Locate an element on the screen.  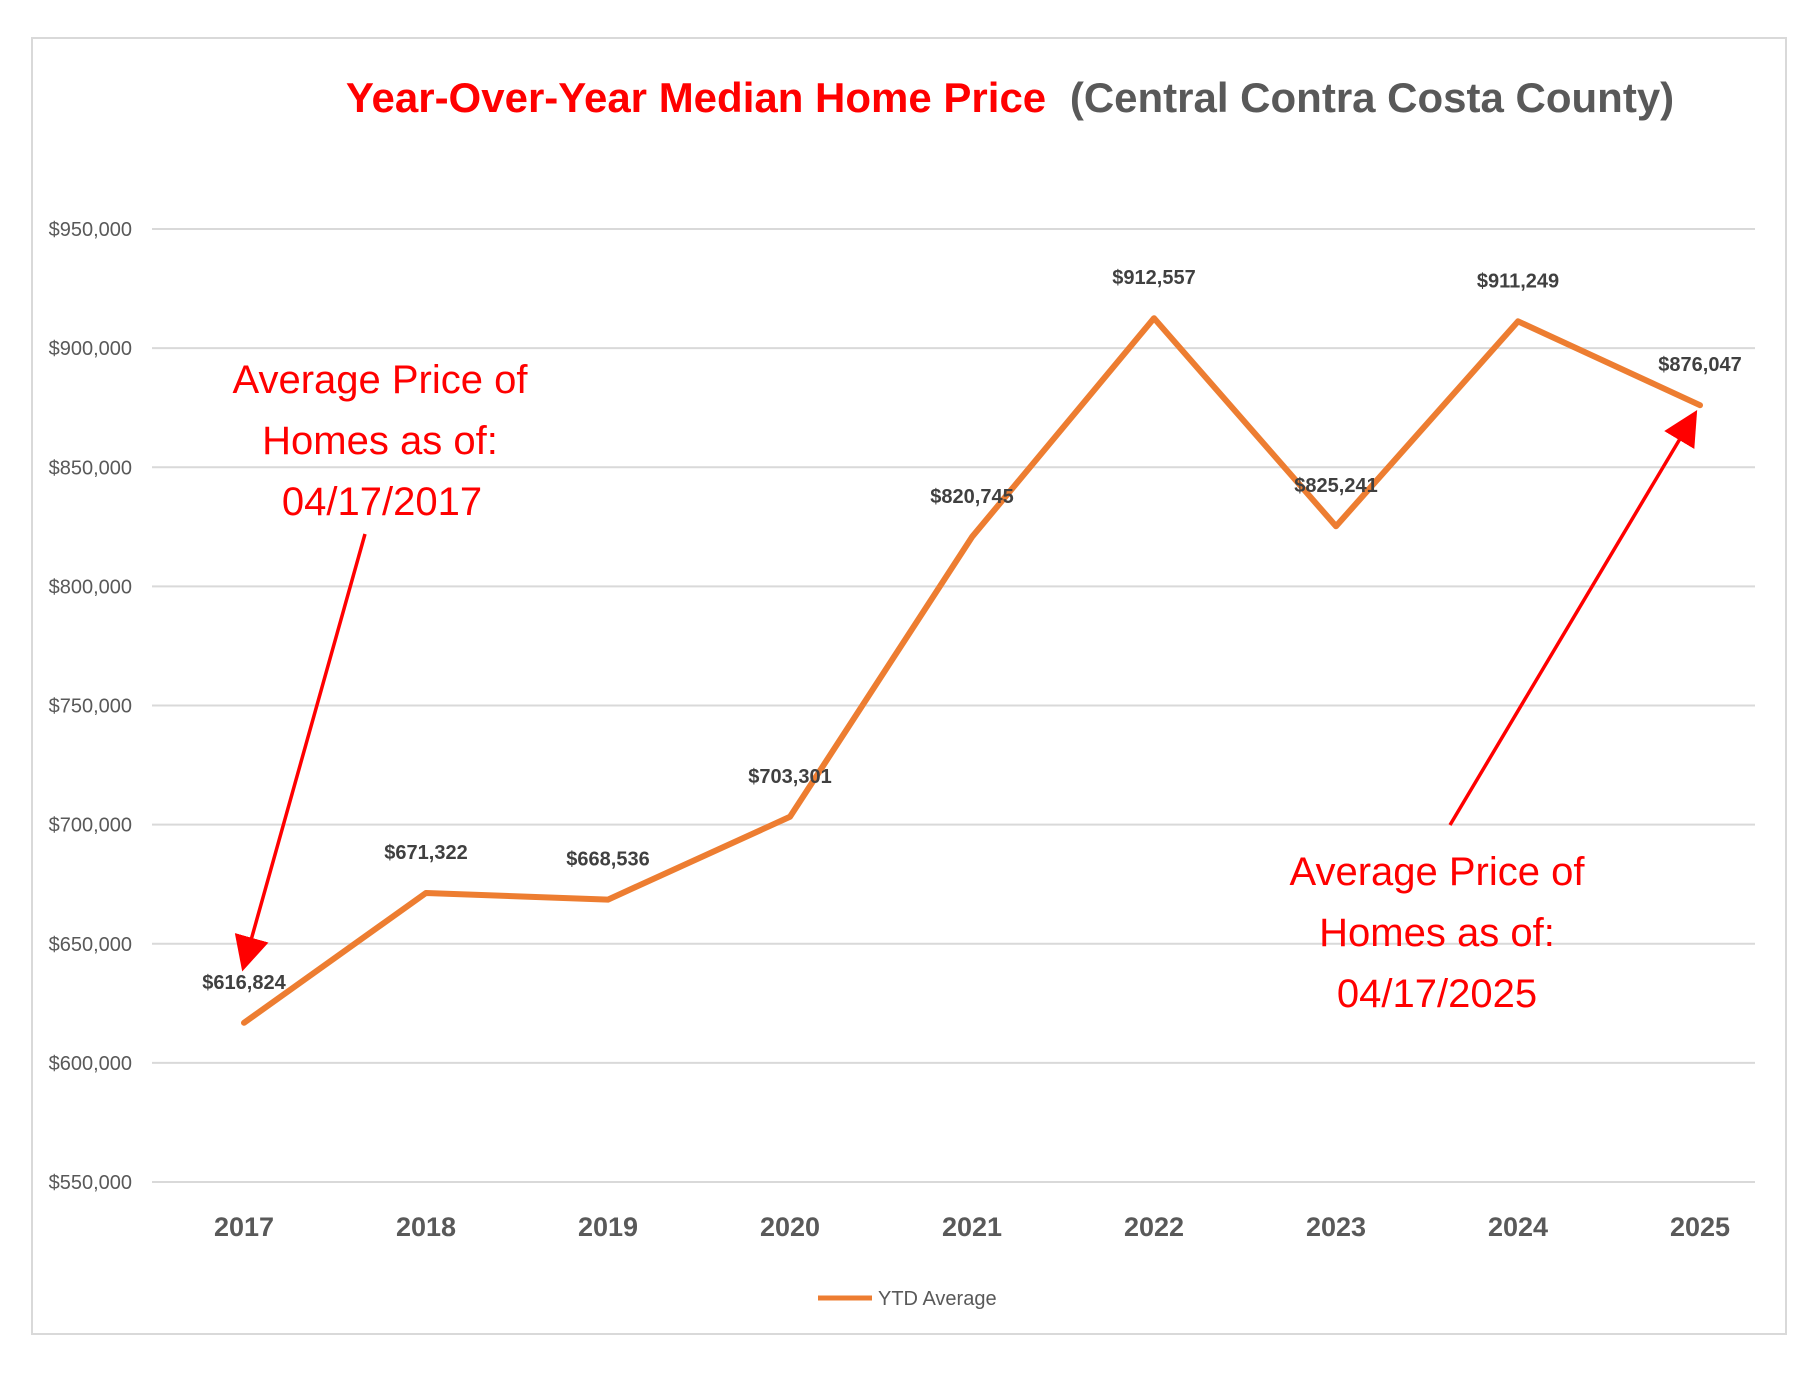
legend: YTD Average is located at coordinates (907, 1299).